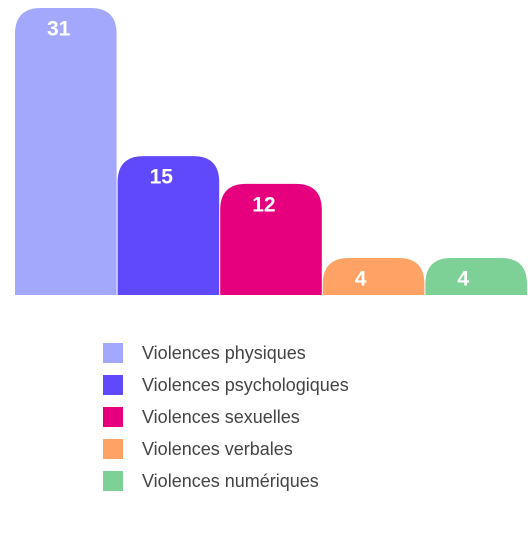  What do you see at coordinates (263, 204) in the screenshot?
I see `data-label: 12` at bounding box center [263, 204].